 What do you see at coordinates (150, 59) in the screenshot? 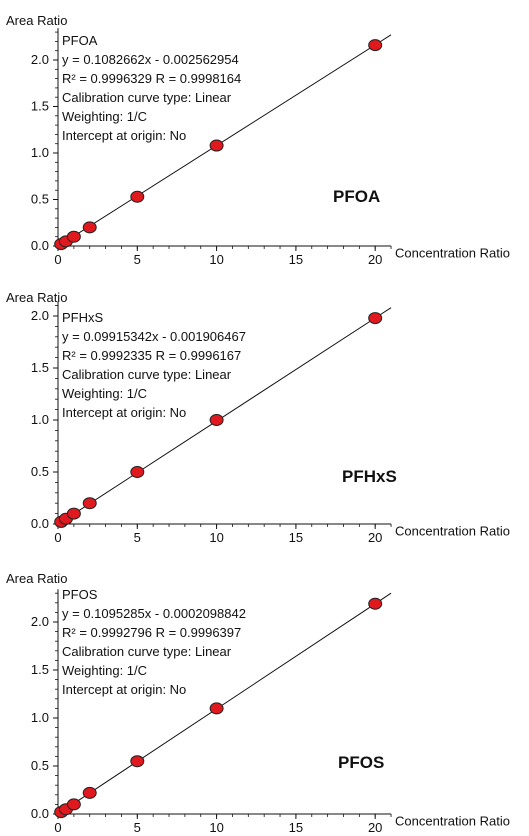
I see `annotation-line-2: y = 0.1082662x - 0.002562954` at bounding box center [150, 59].